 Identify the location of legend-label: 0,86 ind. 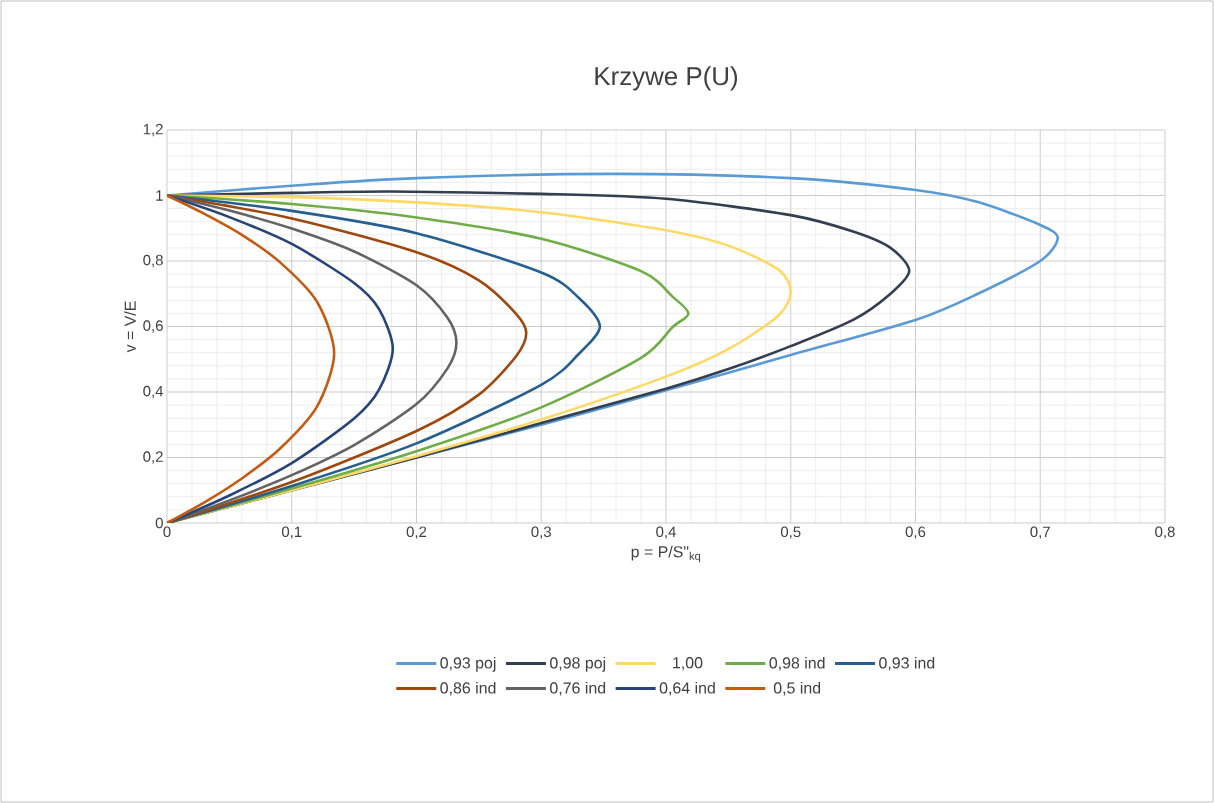
(468, 688).